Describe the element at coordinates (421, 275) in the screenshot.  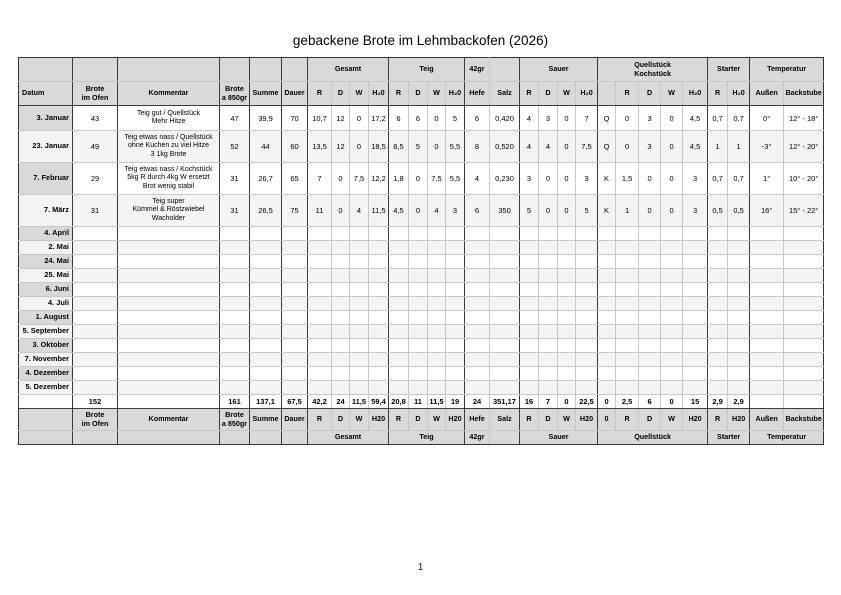
I see `table-row: 25. Mai` at that location.